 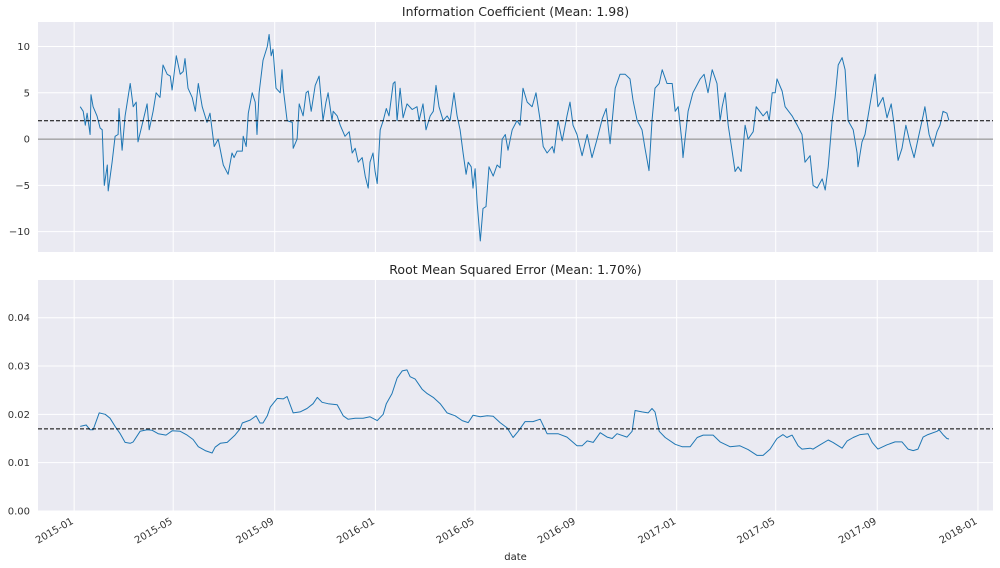 I want to click on x-tick-label: 2017-01, so click(x=657, y=531).